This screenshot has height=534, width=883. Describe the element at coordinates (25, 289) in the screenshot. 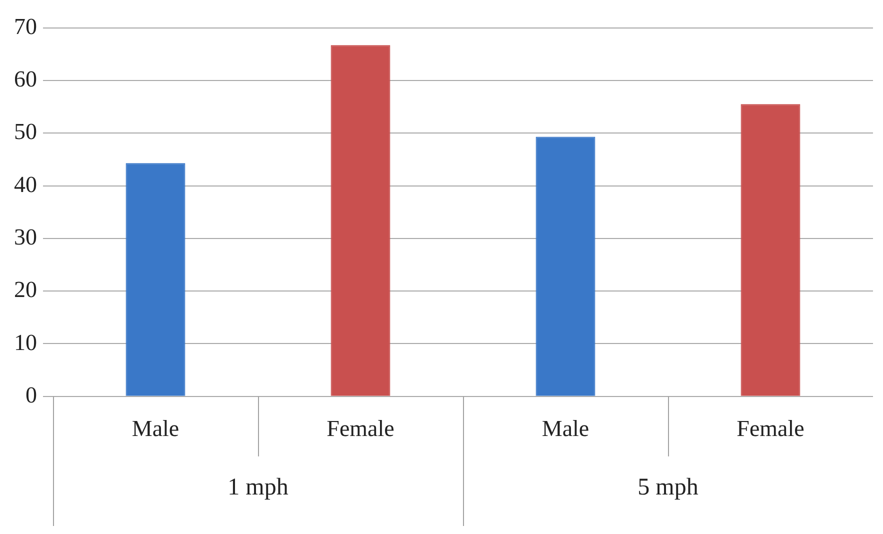

I see `y-tick-label: 20` at that location.